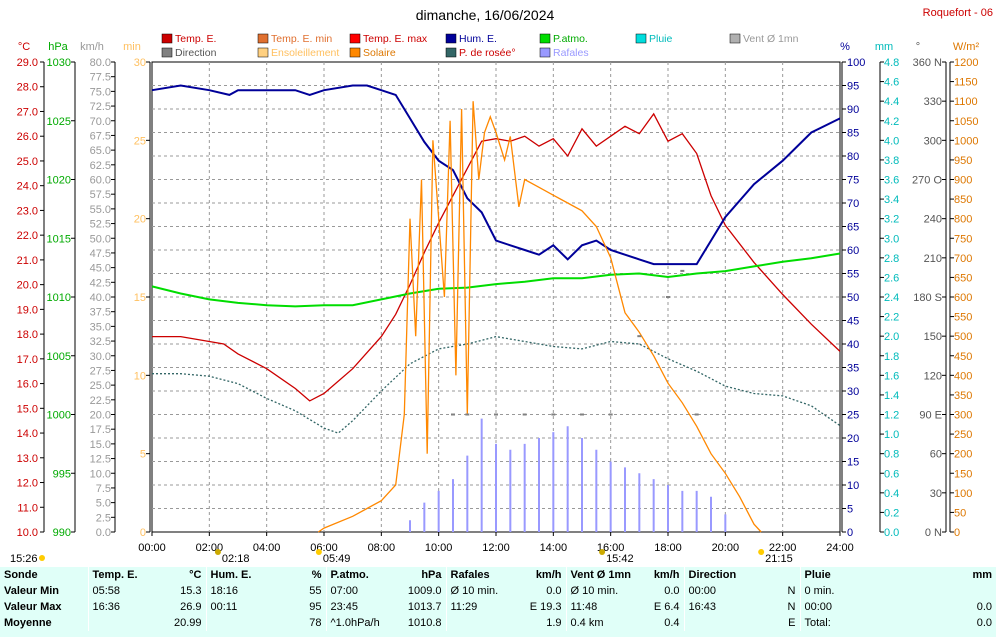 This screenshot has width=996, height=637. What do you see at coordinates (27, 88) in the screenshot?
I see `temp-tick-label: 28.0` at bounding box center [27, 88].